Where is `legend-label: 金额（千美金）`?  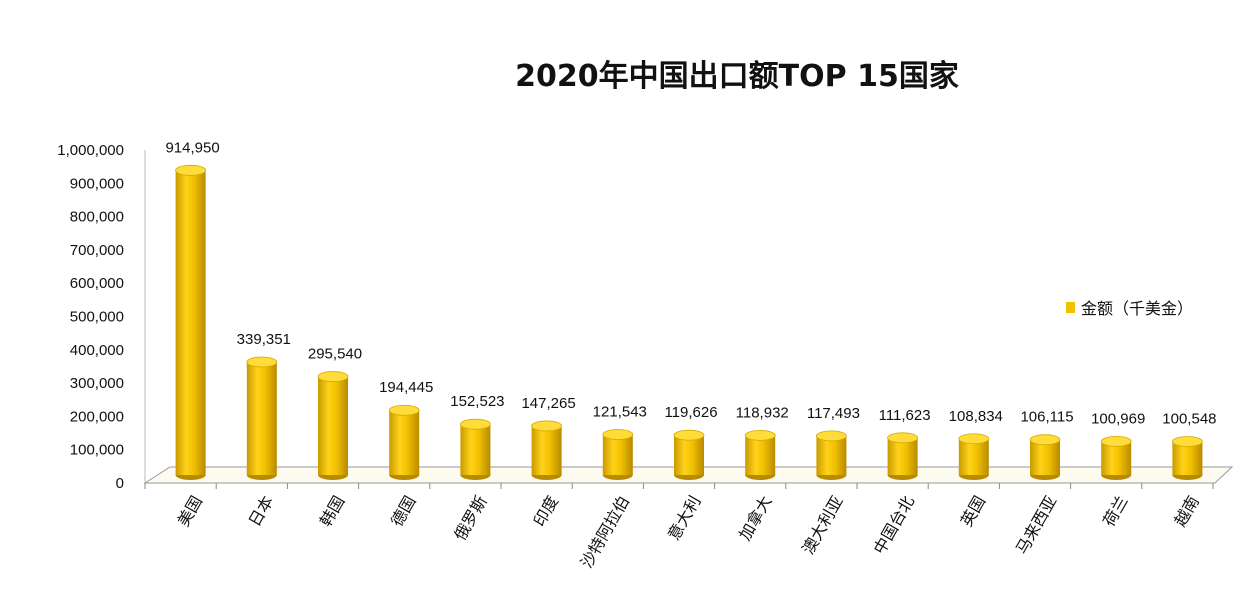 legend-label: 金额（千美金） is located at coordinates (1137, 308).